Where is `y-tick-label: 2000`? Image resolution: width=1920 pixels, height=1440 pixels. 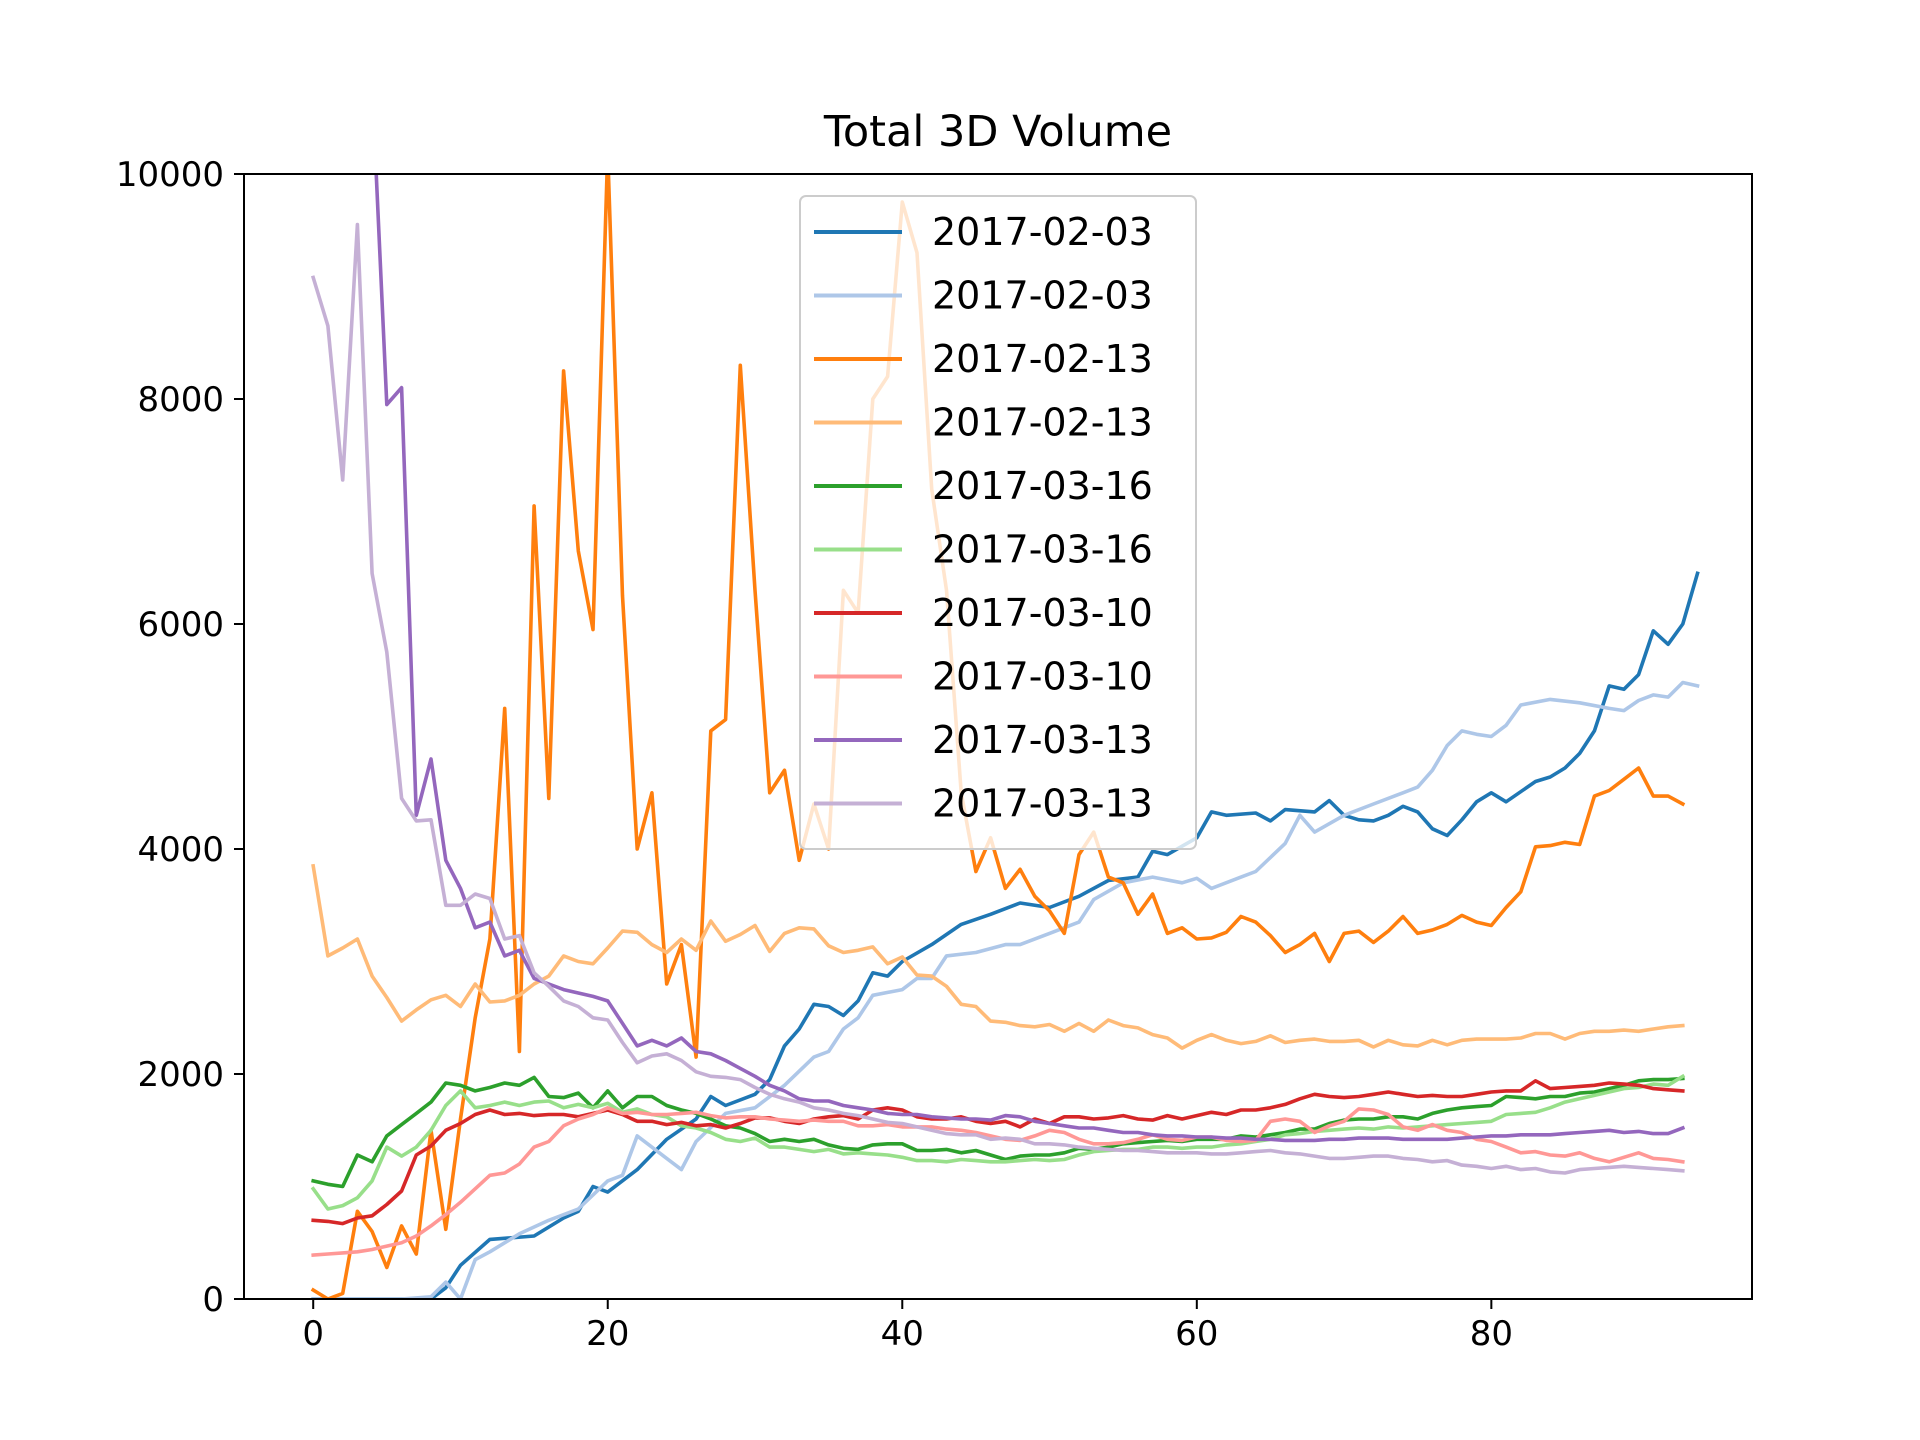 y-tick-label: 2000 is located at coordinates (180, 1075).